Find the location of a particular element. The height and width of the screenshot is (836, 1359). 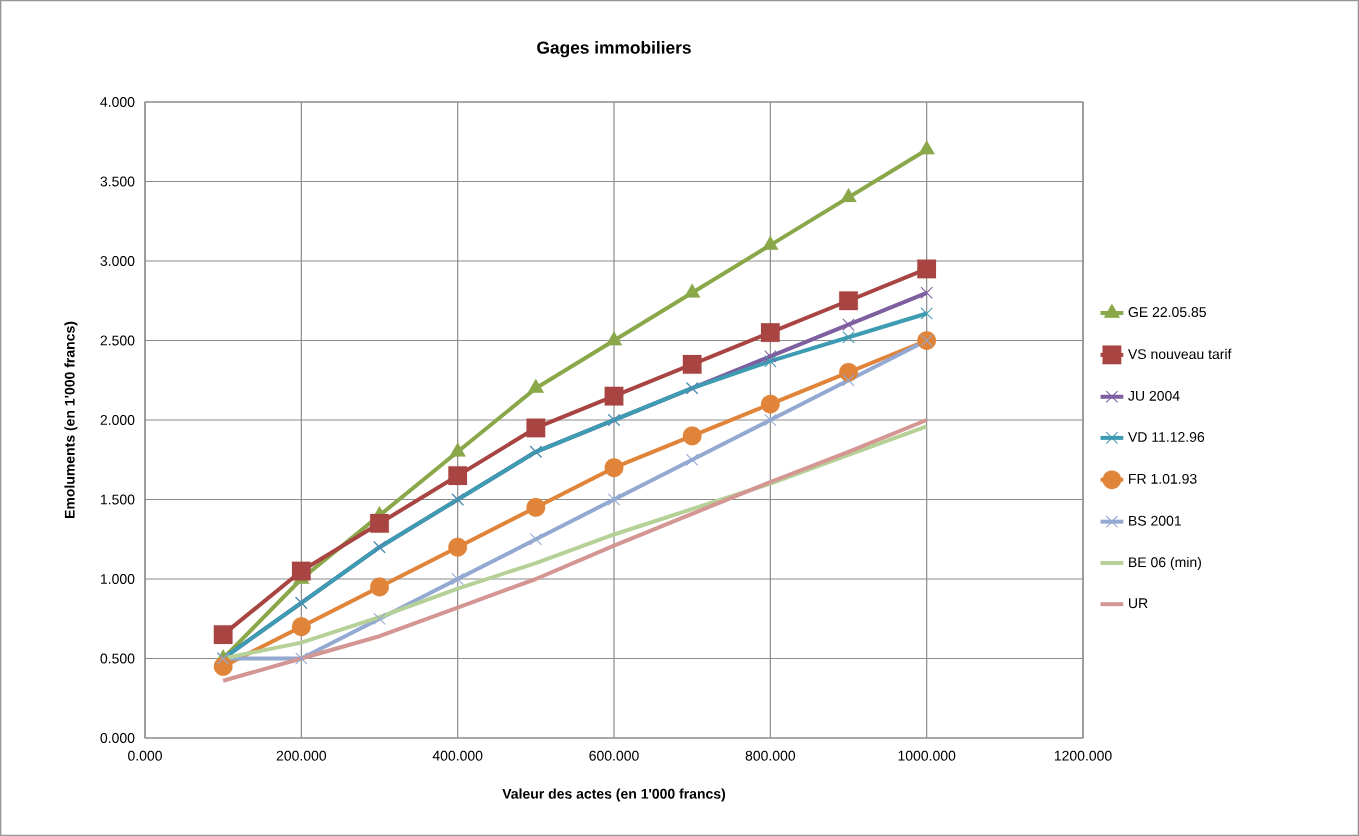

legend-label: BE 06 (min) is located at coordinates (1165, 563).